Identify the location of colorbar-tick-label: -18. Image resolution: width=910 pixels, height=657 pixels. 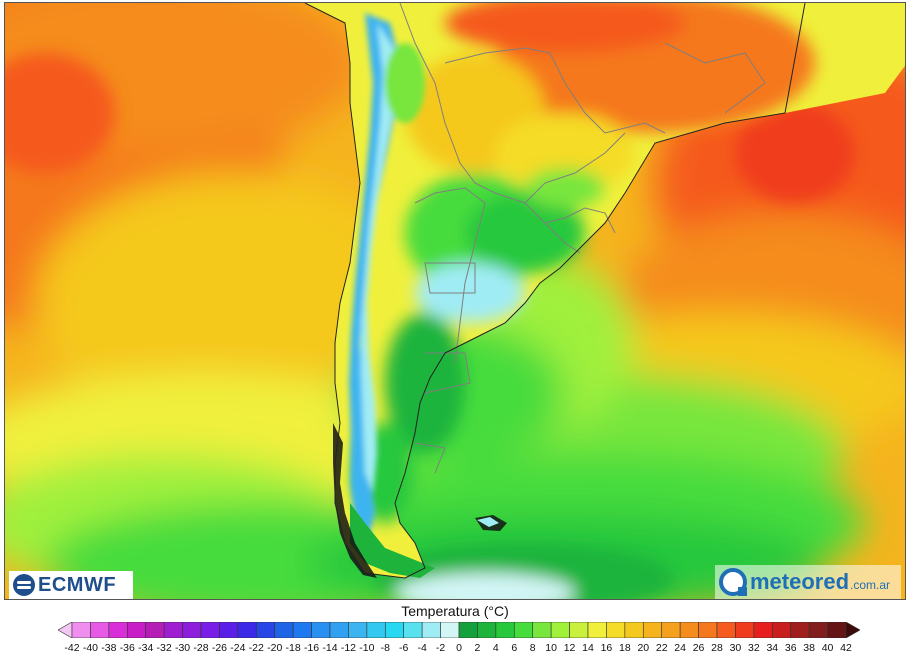
(293, 648).